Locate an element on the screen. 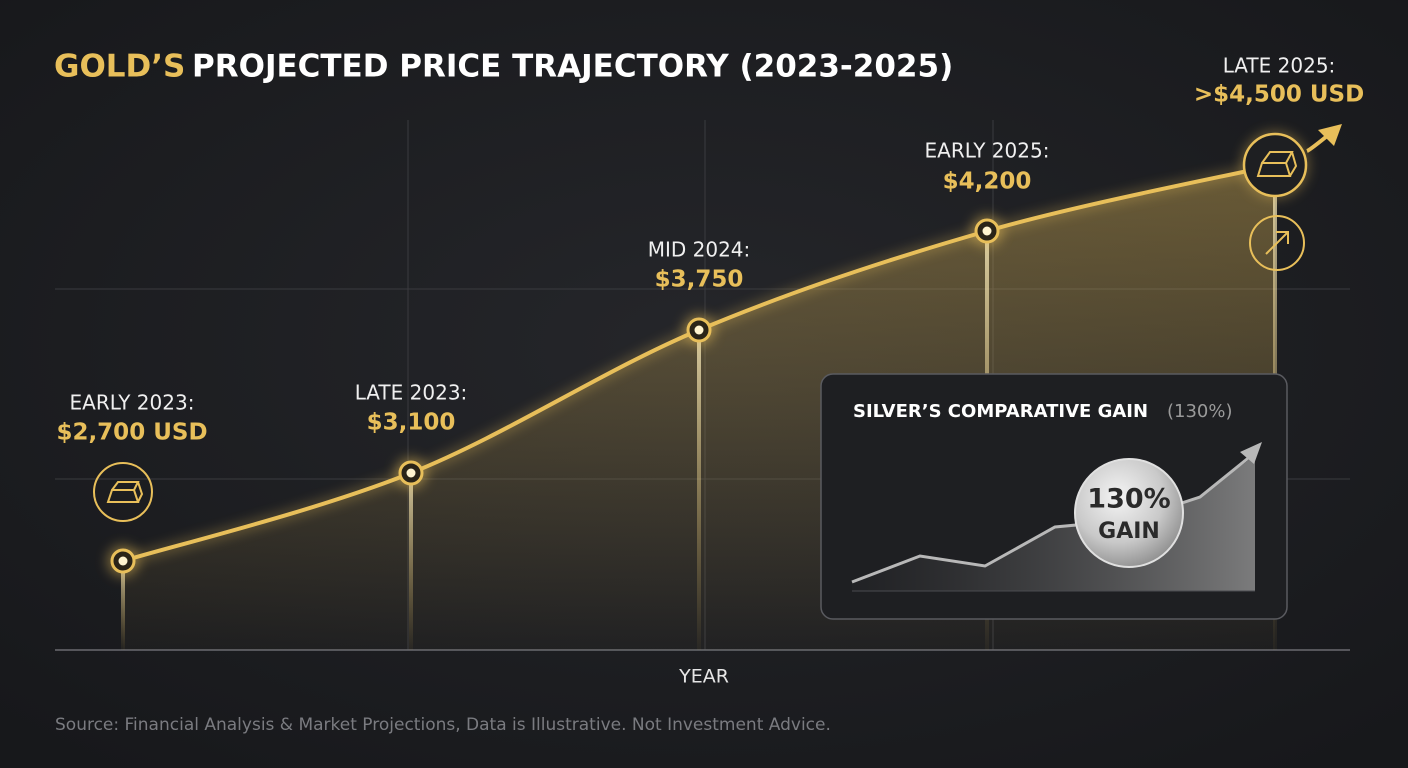 Image resolution: width=1408 pixels, height=768 pixels. category-label: EARLY 2023: is located at coordinates (132, 403).